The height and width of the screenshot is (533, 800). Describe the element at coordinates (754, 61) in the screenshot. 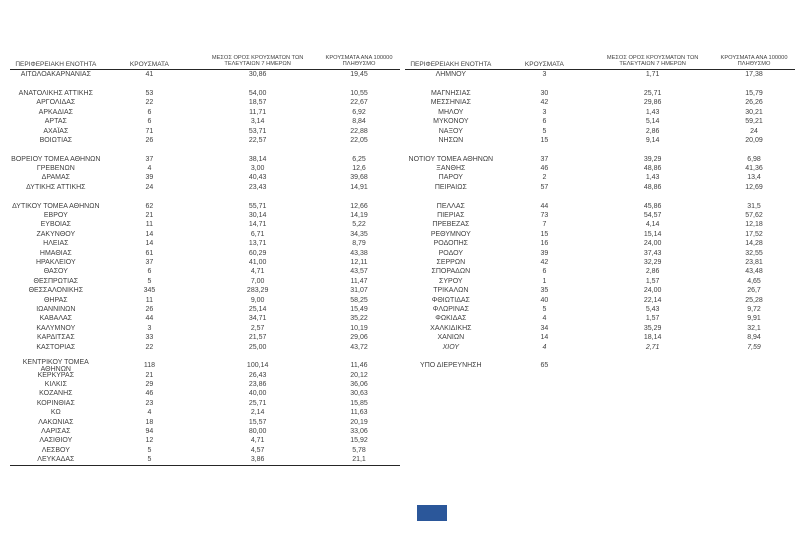

I see `column-header: ΚΡΟΥΣΜΑΤΑ ΑΝΑ 100000 ΠΛΗΘΥΣΜΟ` at that location.